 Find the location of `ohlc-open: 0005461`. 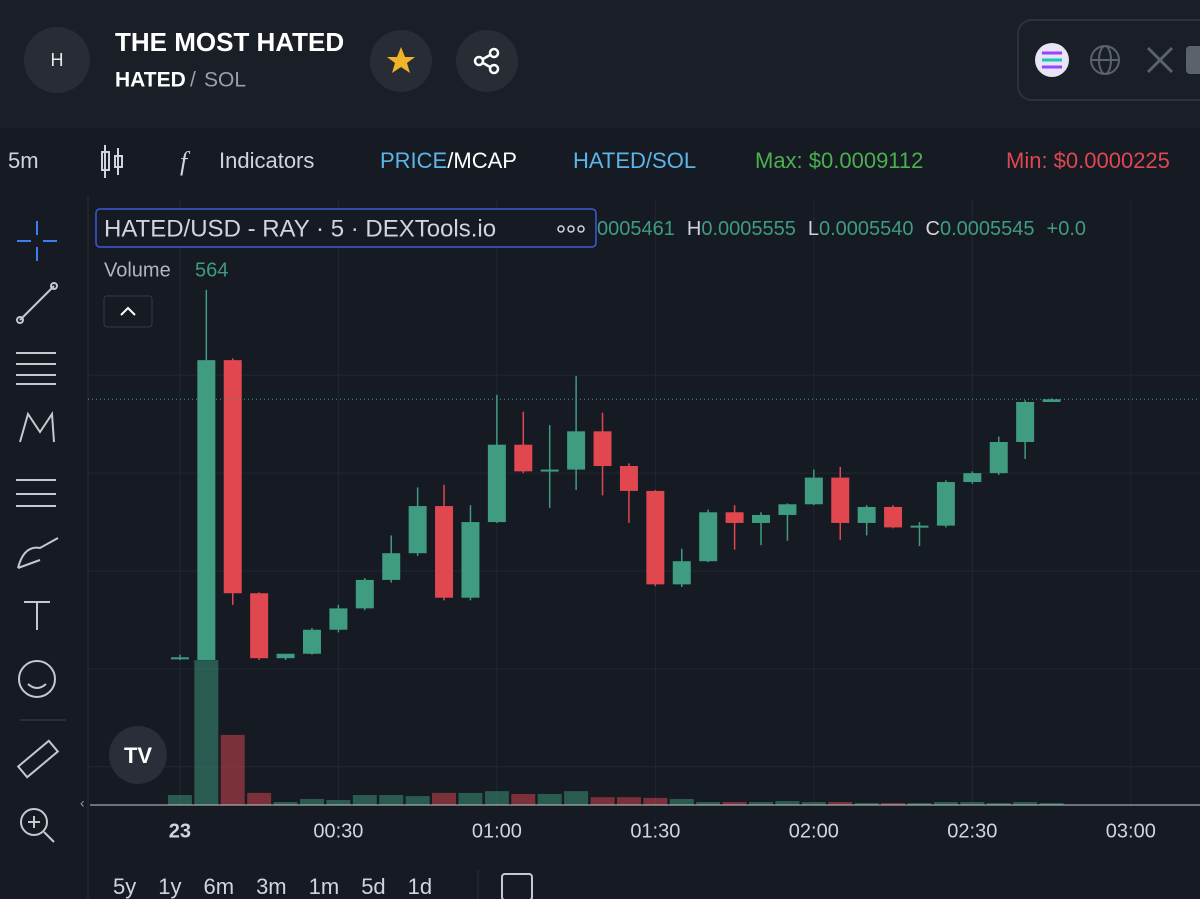

ohlc-open: 0005461 is located at coordinates (636, 229).